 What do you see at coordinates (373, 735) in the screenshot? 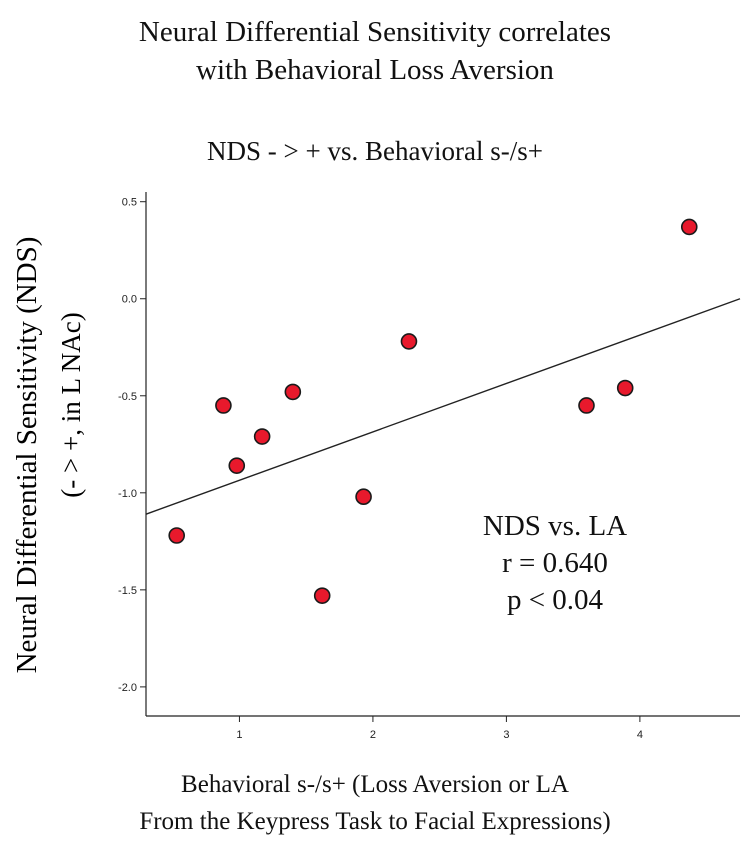
I see `x-tick-label: 2` at bounding box center [373, 735].